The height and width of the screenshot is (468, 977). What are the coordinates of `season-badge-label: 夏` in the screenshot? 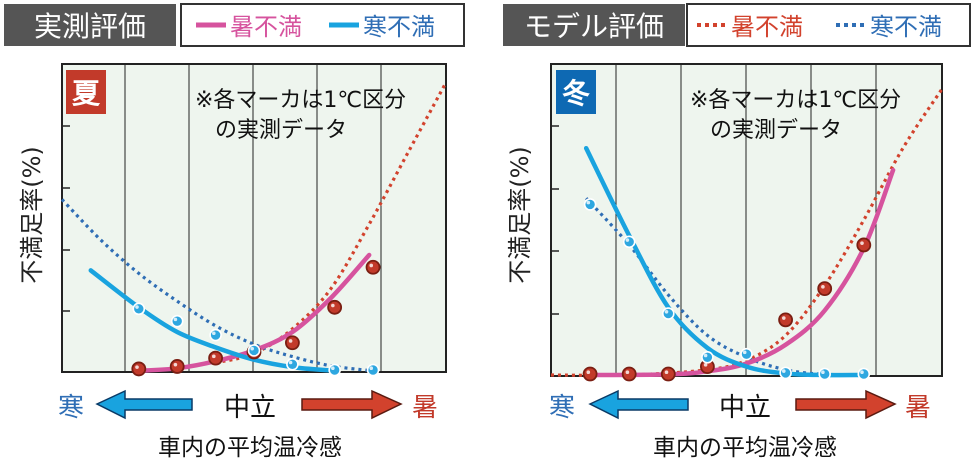 It's located at (86, 93).